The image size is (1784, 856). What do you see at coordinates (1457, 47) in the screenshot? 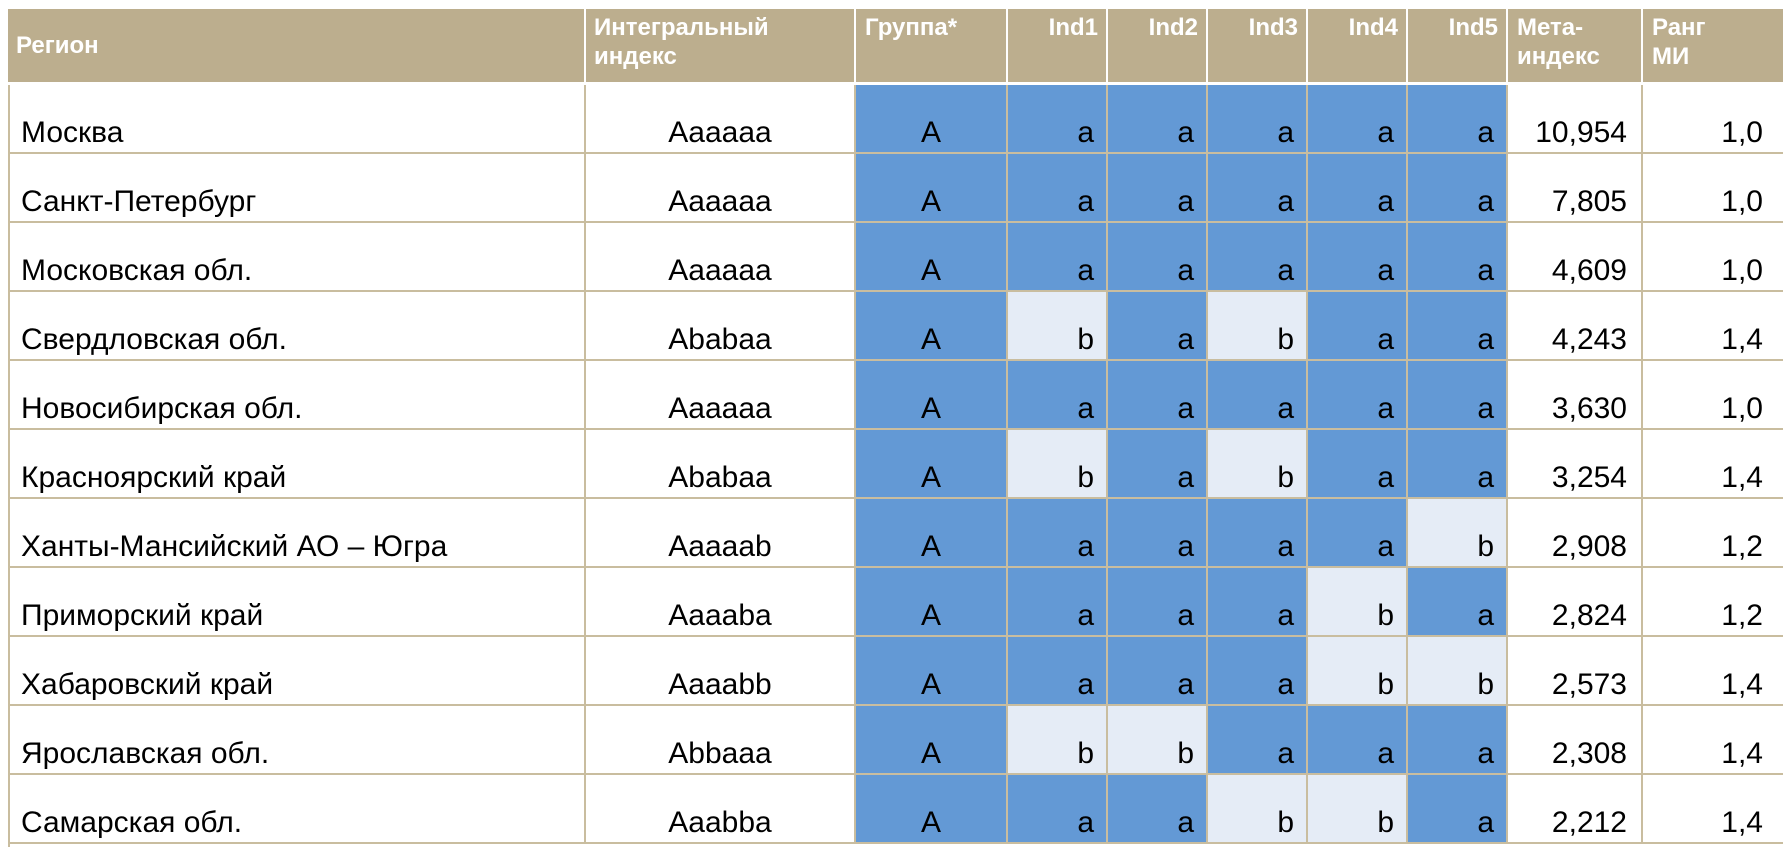
I see `header-ind5: Ind5` at bounding box center [1457, 47].